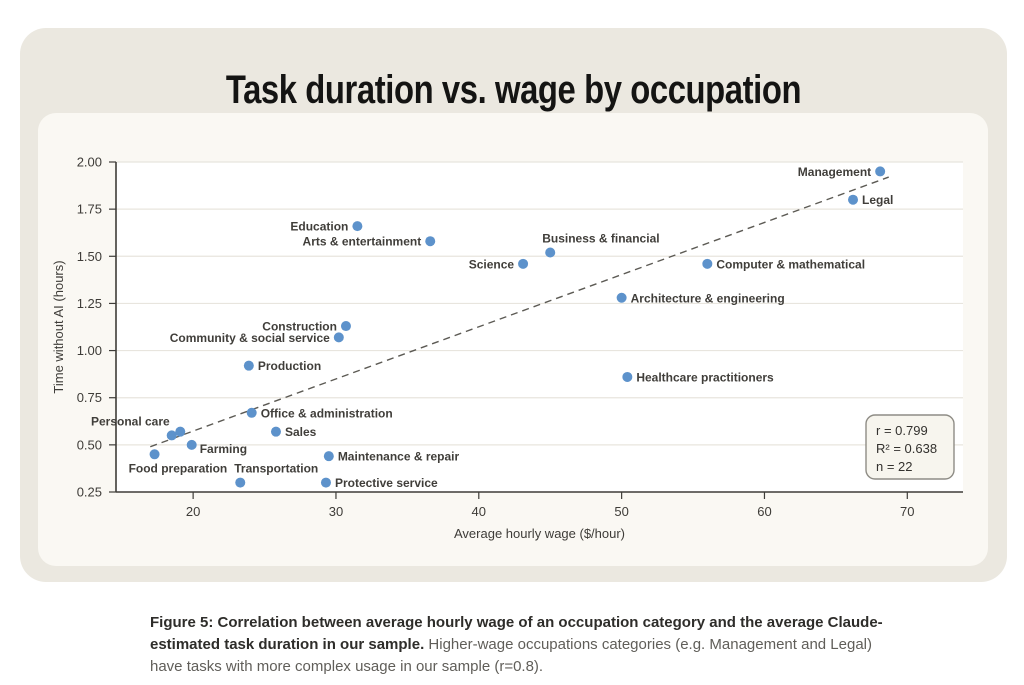 The image size is (1024, 685). I want to click on x-tick-label: 60, so click(764, 511).